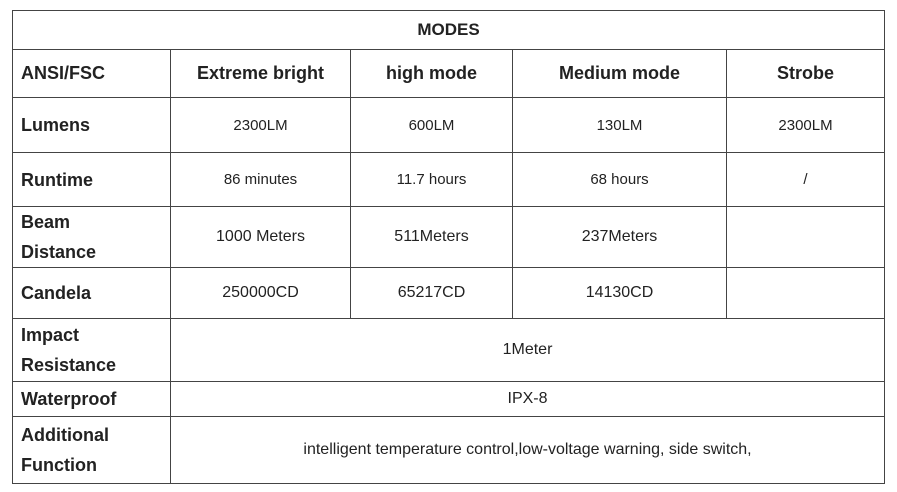  I want to click on header-cell: Medium mode, so click(619, 73).